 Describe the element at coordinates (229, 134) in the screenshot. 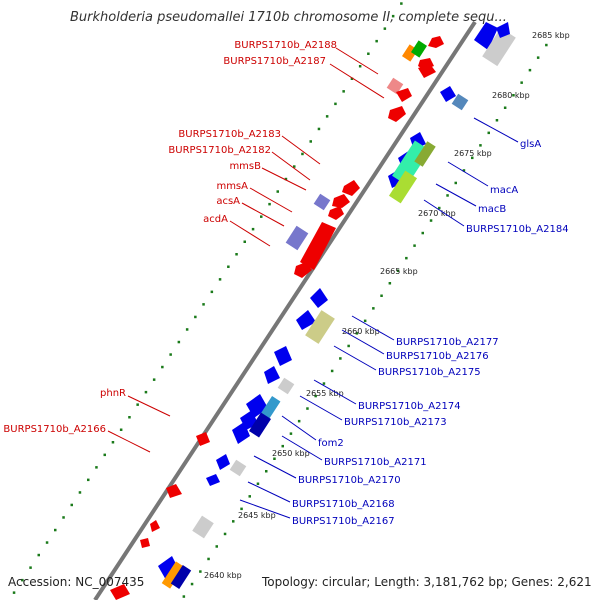

I see `gene-label: BURPS1710b_A2183` at that location.